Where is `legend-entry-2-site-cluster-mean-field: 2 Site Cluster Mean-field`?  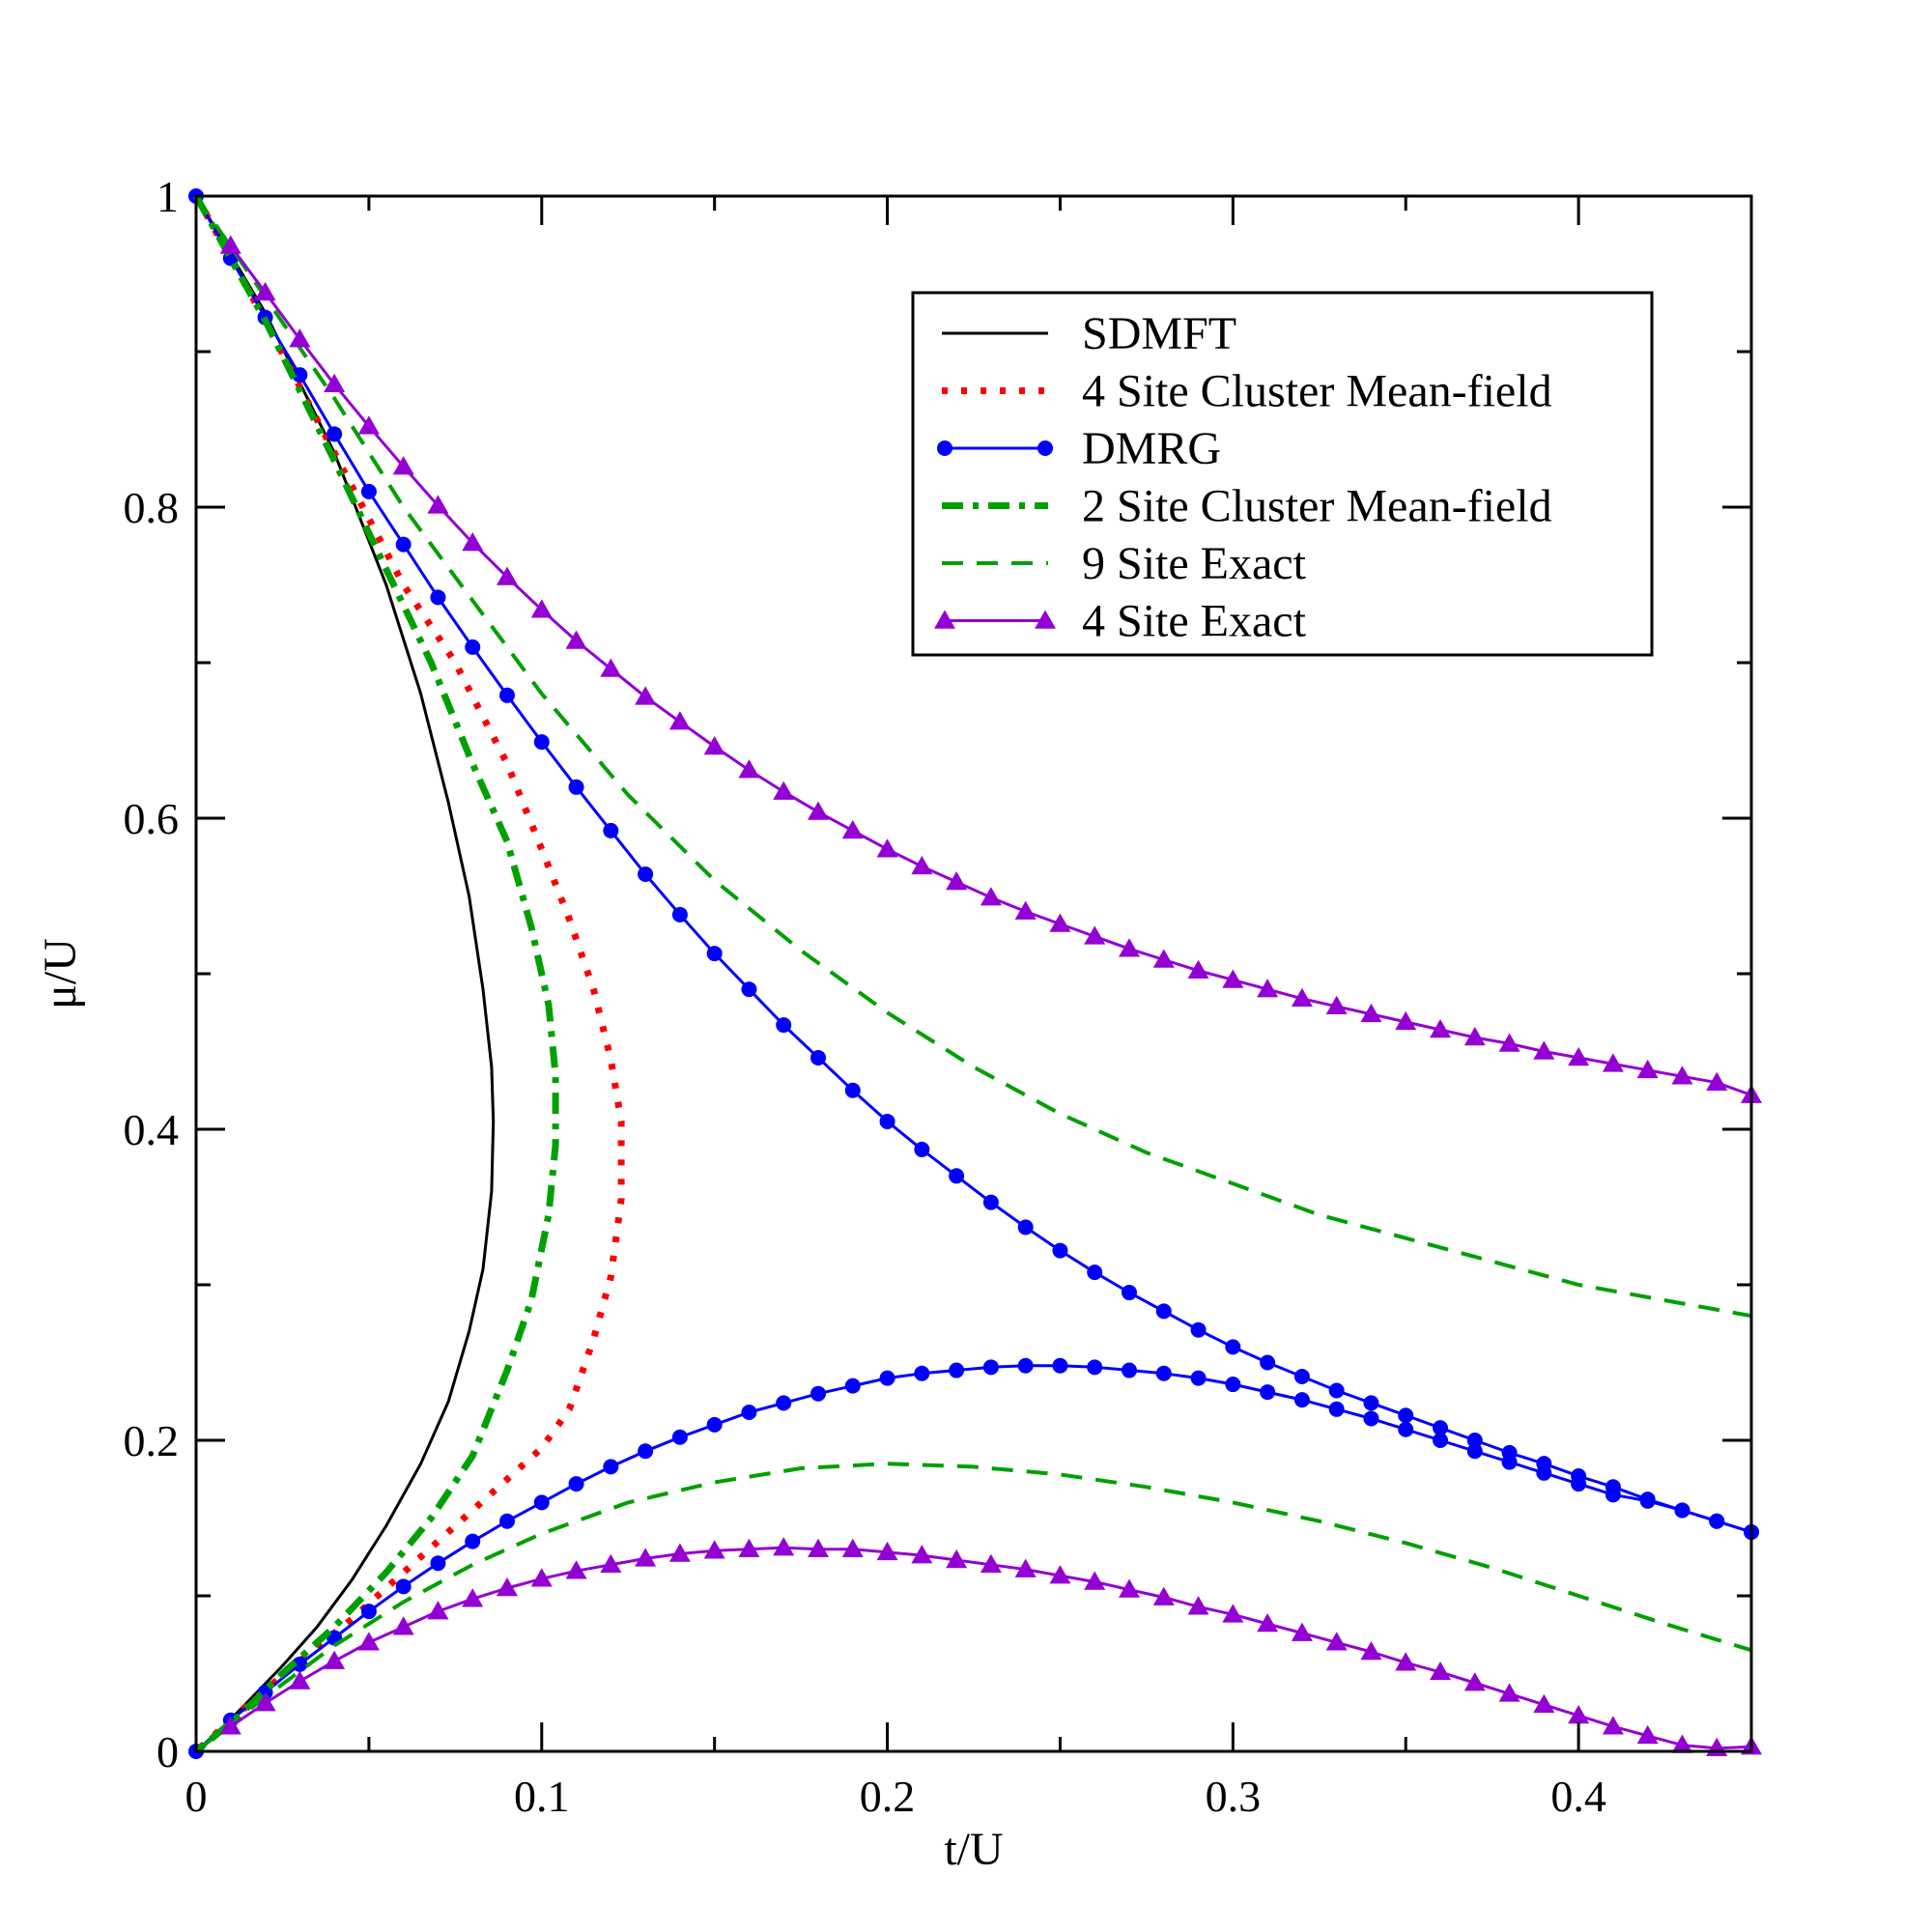
legend-entry-2-site-cluster-mean-field: 2 Site Cluster Mean-field is located at coordinates (1247, 506).